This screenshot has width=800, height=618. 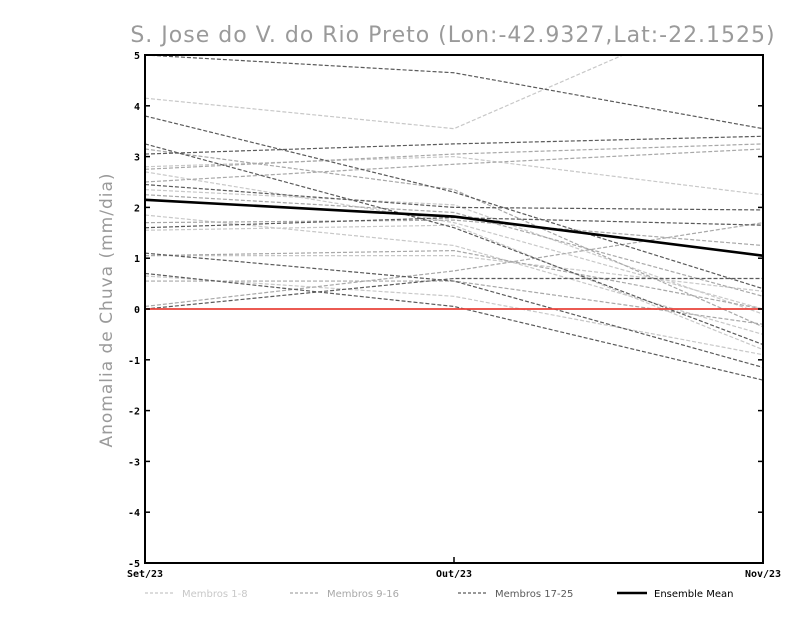 I want to click on x-tick-label: Nov/23, so click(x=763, y=574).